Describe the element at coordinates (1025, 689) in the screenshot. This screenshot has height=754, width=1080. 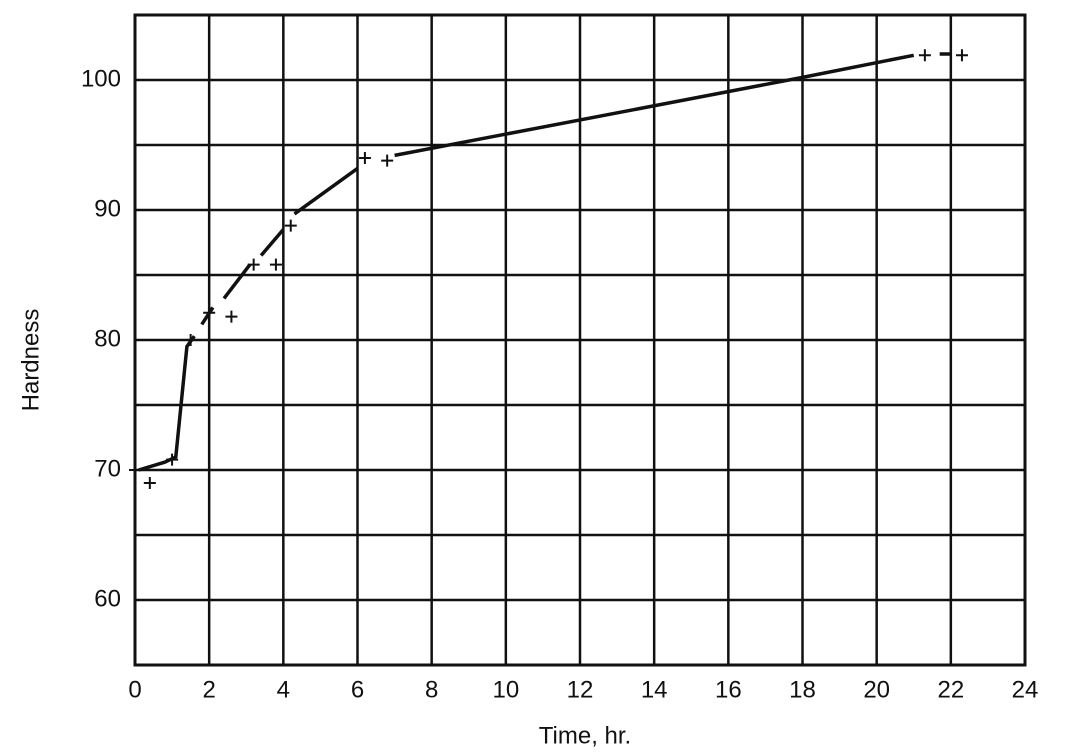
I see `x-tick-label: 24` at that location.